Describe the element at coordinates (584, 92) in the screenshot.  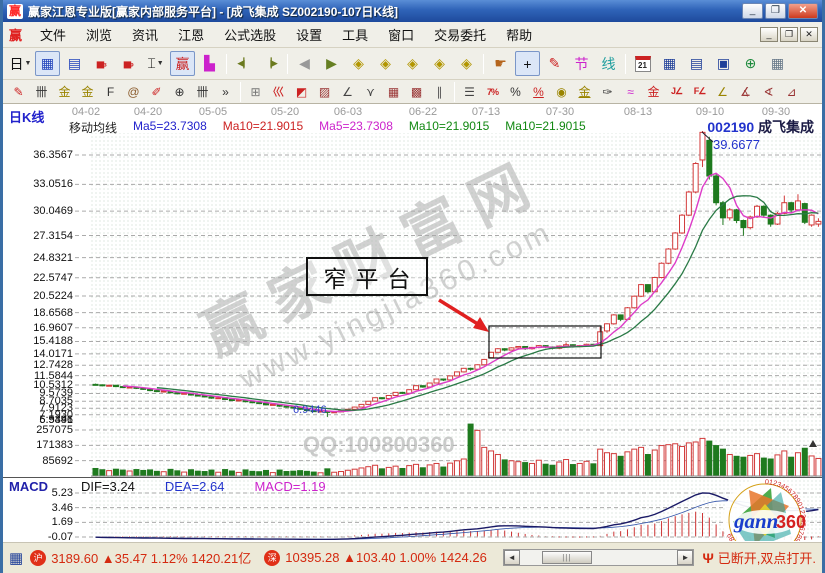
I see `gold-line-icon: 金` at that location.